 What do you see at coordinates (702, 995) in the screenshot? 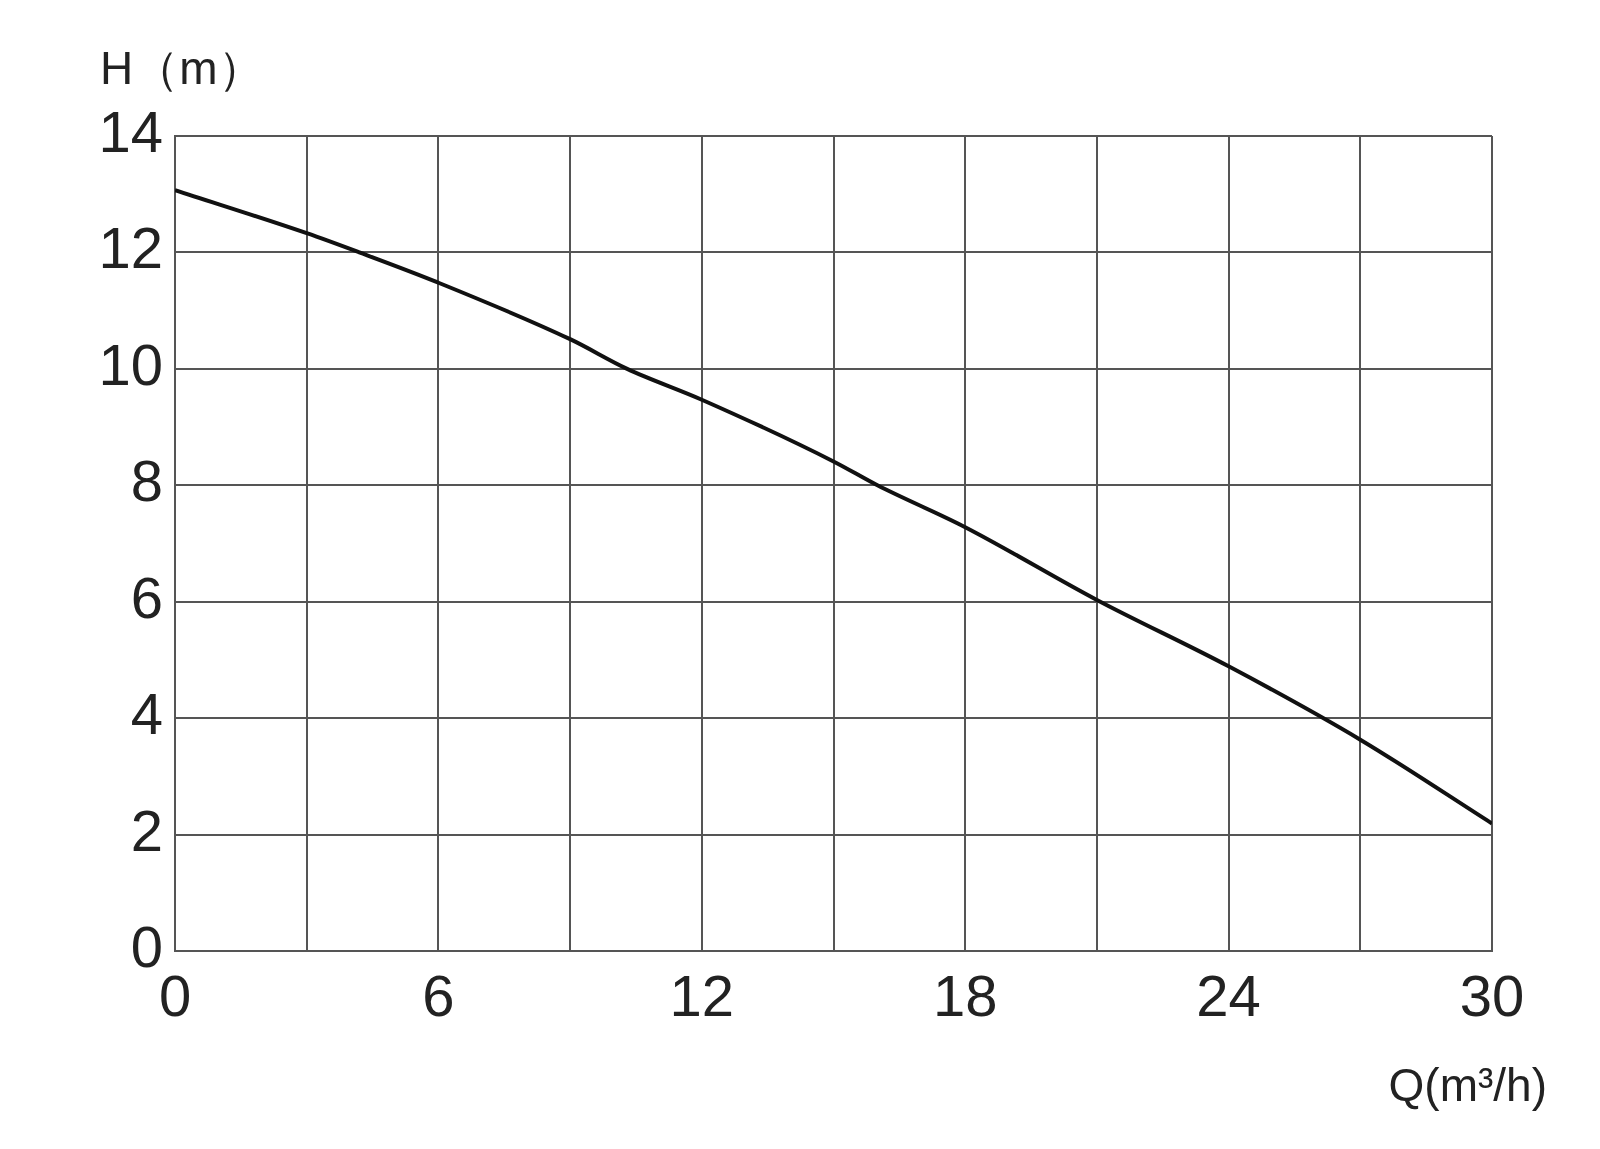
I see `x-tick-label: 12` at bounding box center [702, 995].